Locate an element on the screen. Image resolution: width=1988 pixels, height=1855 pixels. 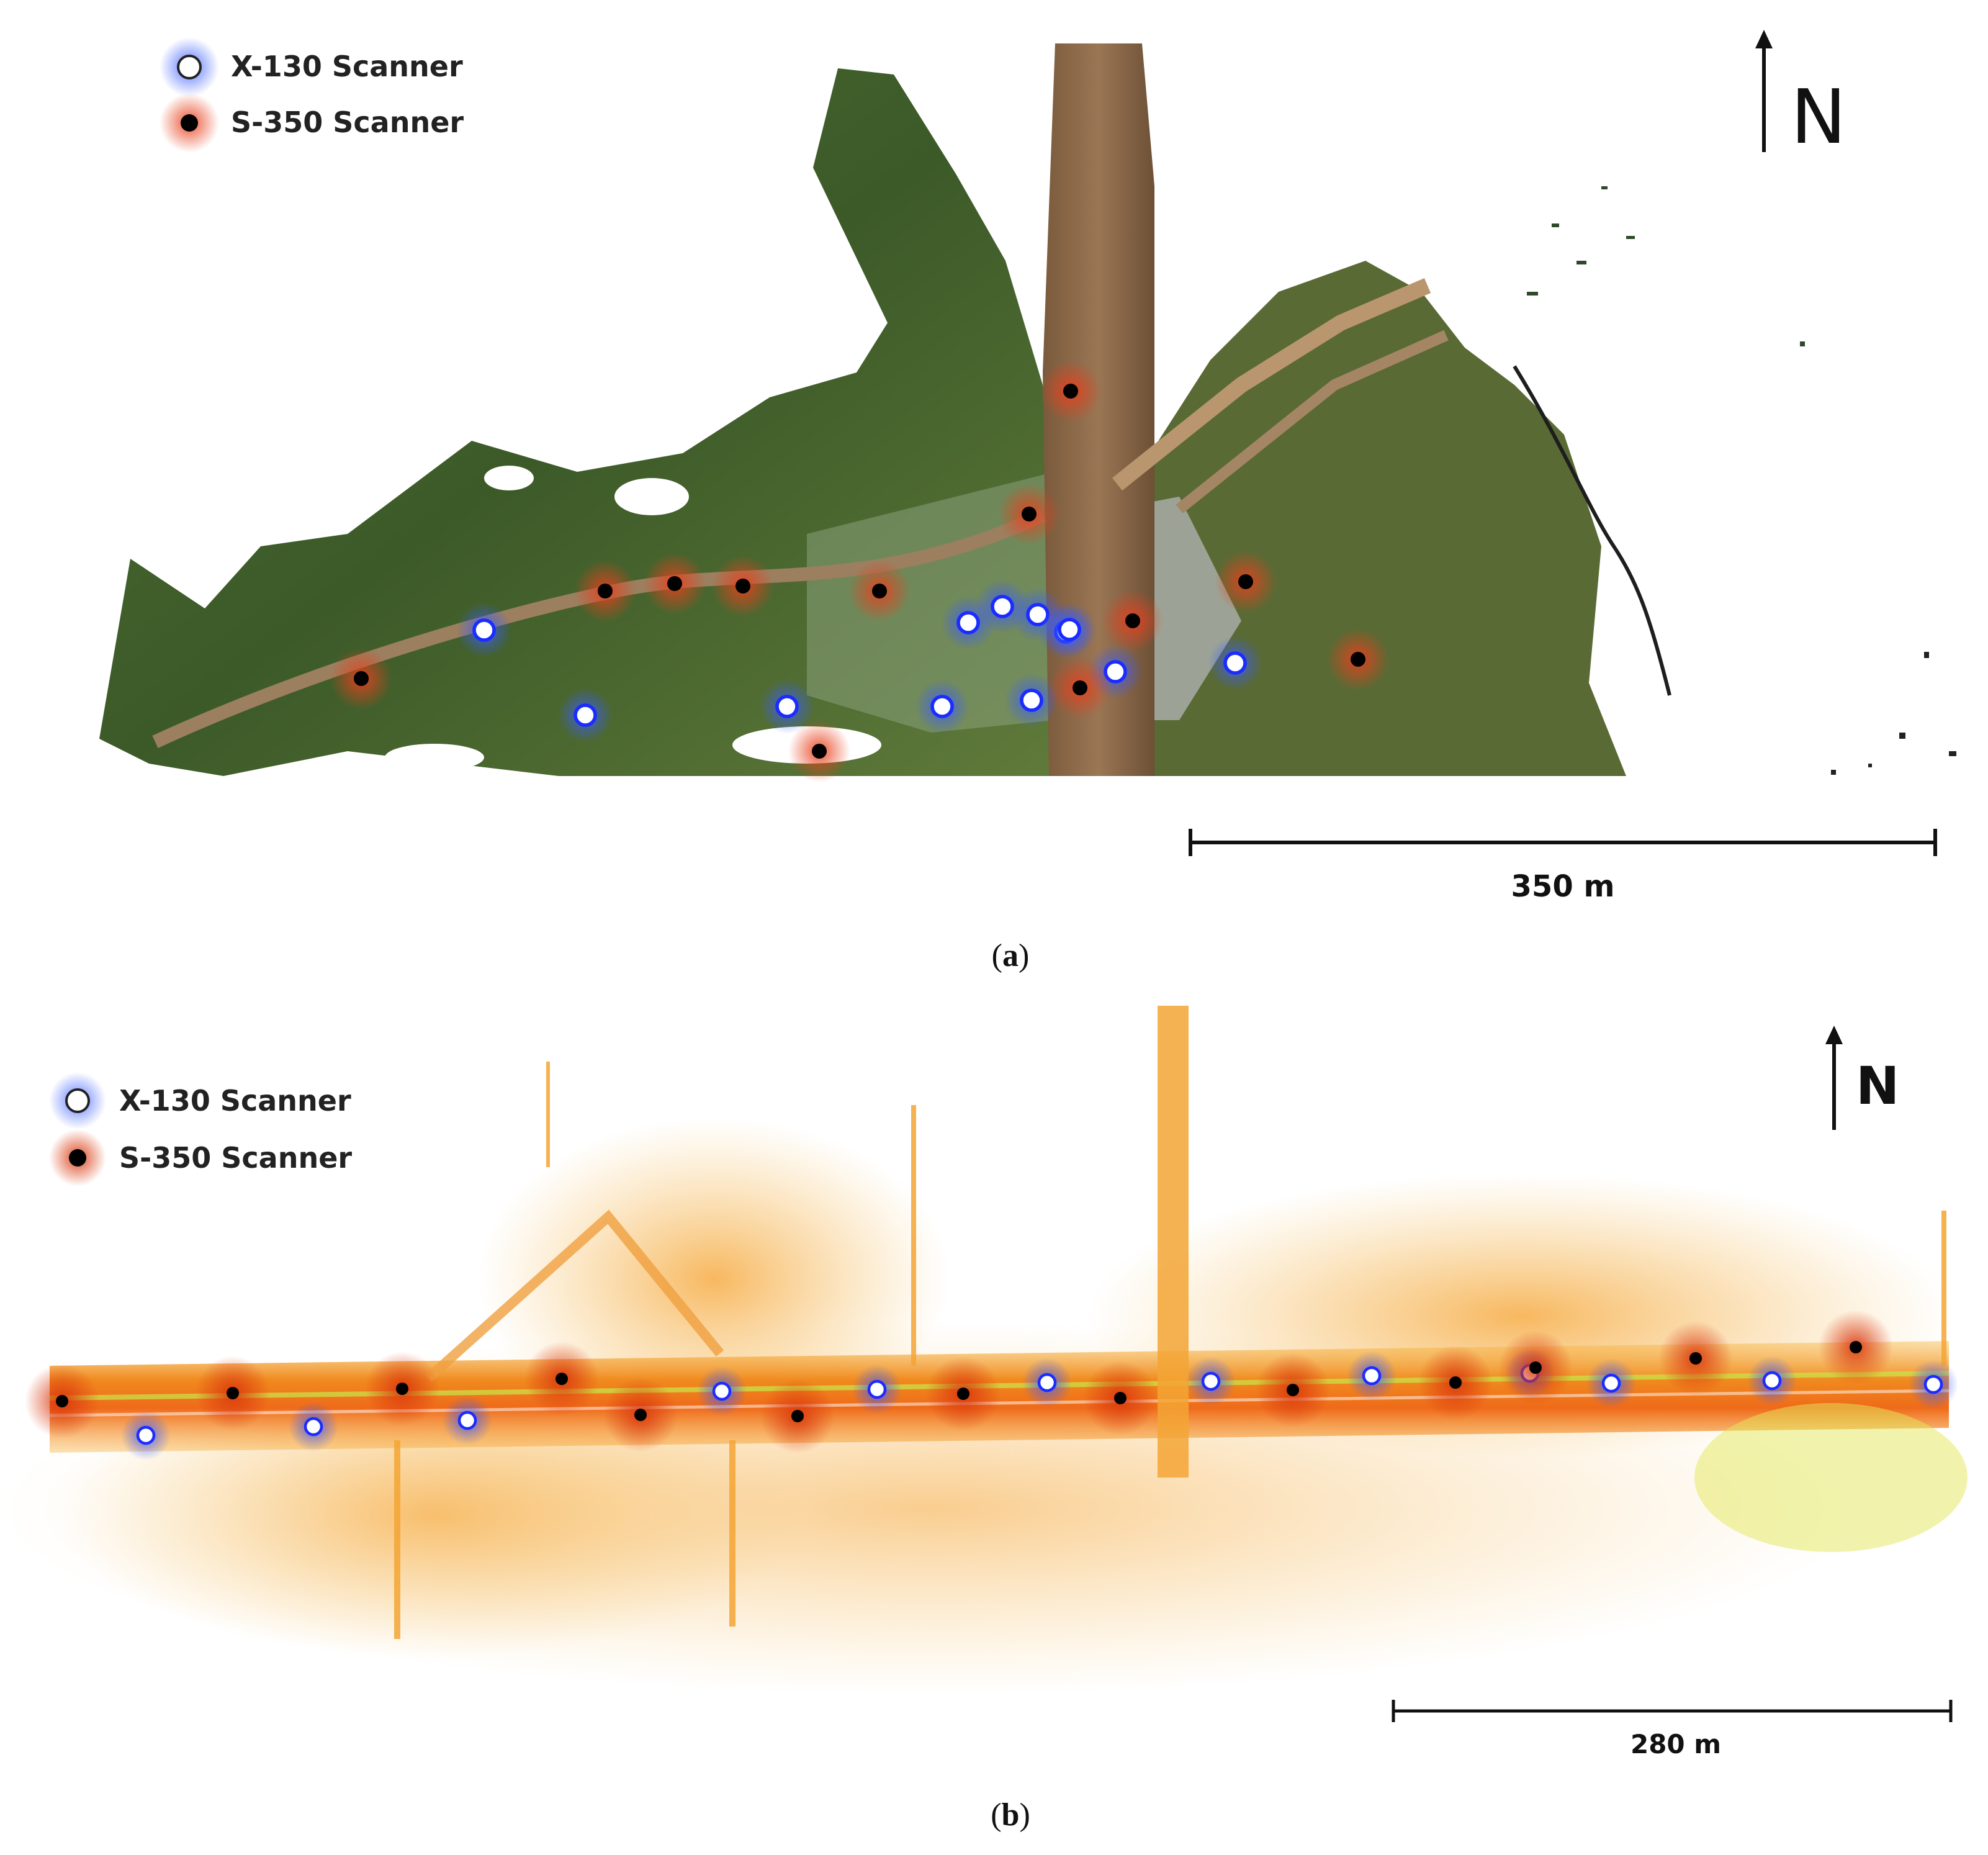
cliff-line is located at coordinates (1592, 530).